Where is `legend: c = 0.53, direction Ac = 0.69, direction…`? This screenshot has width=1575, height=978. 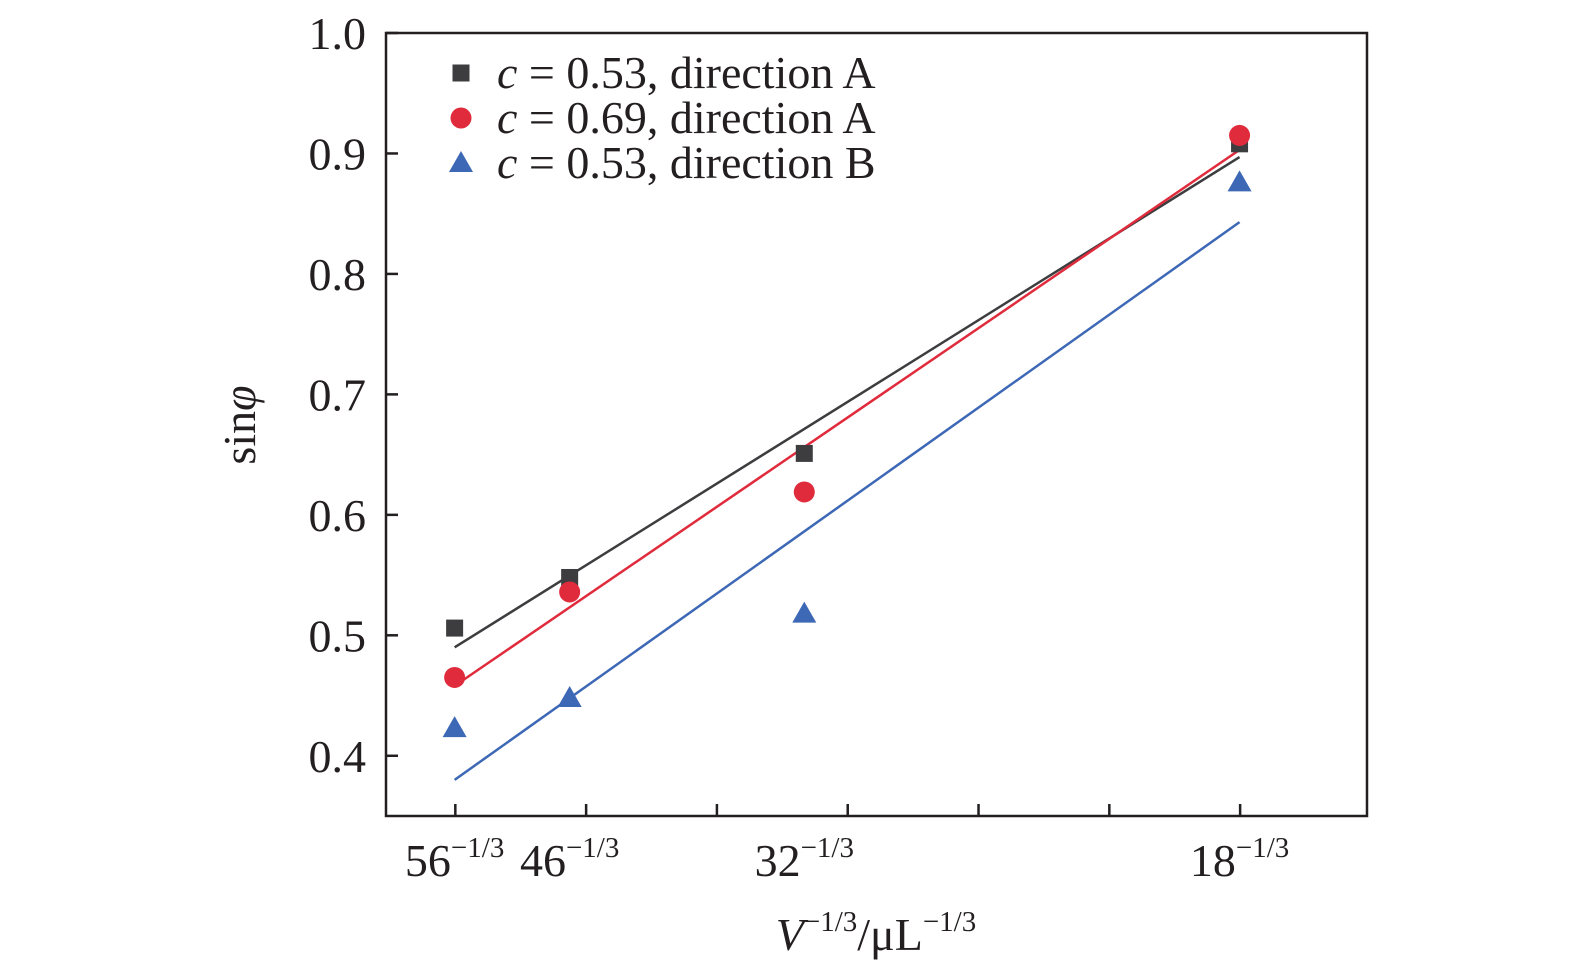 legend: c = 0.53, direction Ac = 0.69, direction… is located at coordinates (662, 117).